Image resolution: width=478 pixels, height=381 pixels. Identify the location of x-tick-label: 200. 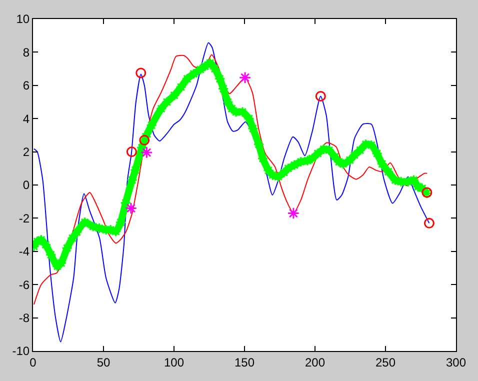
(315, 362).